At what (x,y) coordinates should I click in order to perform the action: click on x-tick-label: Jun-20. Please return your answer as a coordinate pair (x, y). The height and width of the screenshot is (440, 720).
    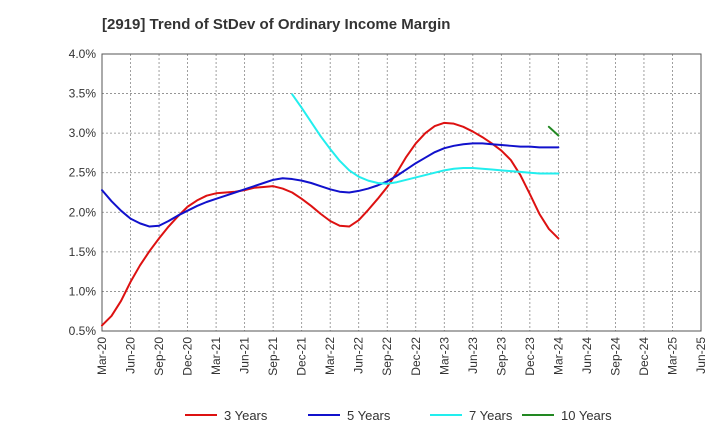
    Looking at the image, I should click on (131, 355).